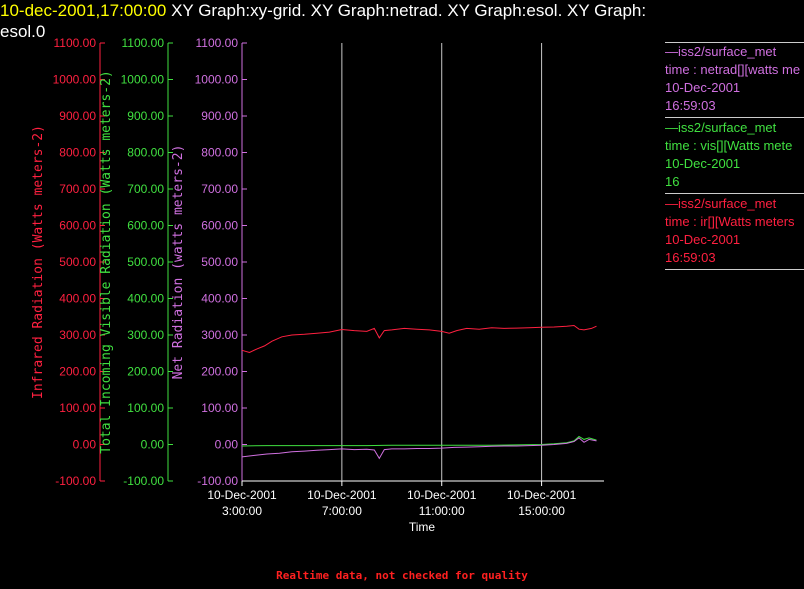  Describe the element at coordinates (442, 511) in the screenshot. I see `x-tick-label-time: 11:00:00` at that location.